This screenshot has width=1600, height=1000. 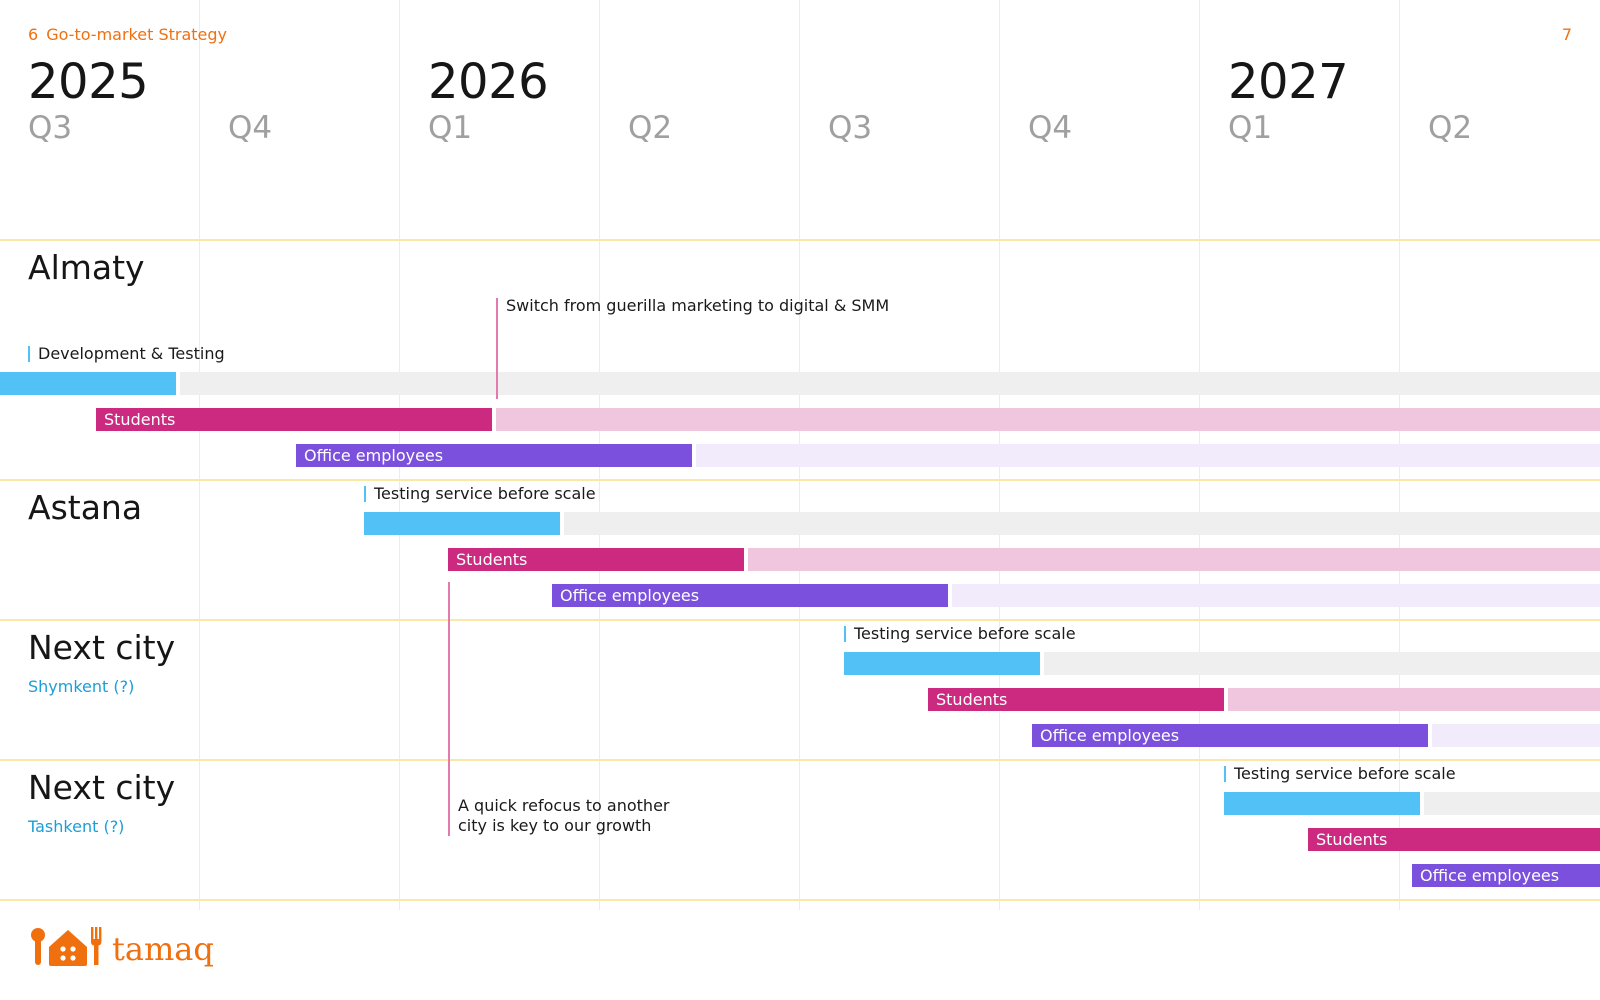 What do you see at coordinates (163, 949) in the screenshot?
I see `brand-wordmark: tamaq` at bounding box center [163, 949].